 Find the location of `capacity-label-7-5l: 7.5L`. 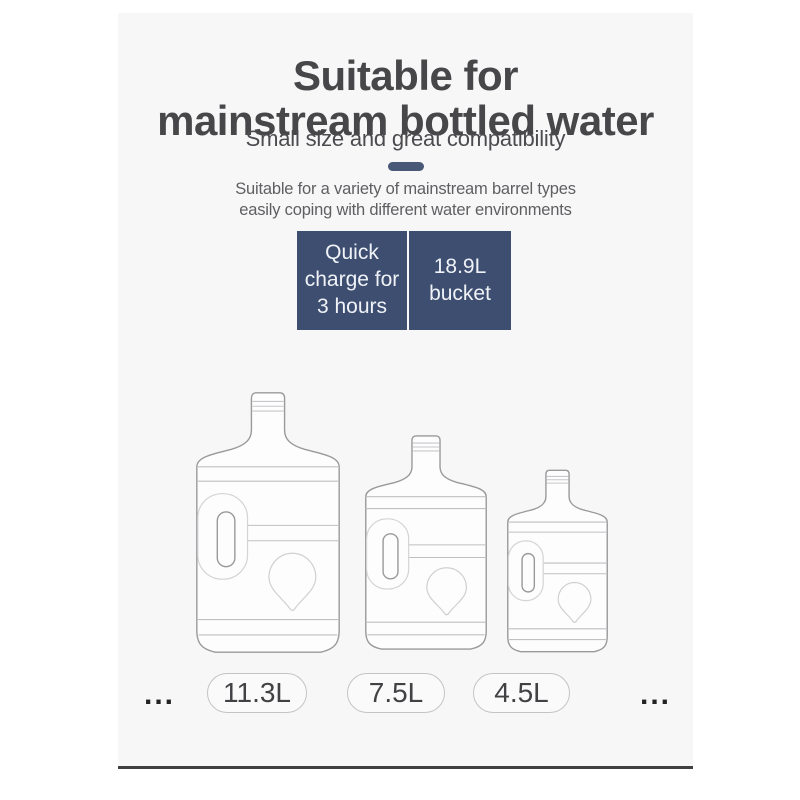

capacity-label-7-5l: 7.5L is located at coordinates (396, 693).